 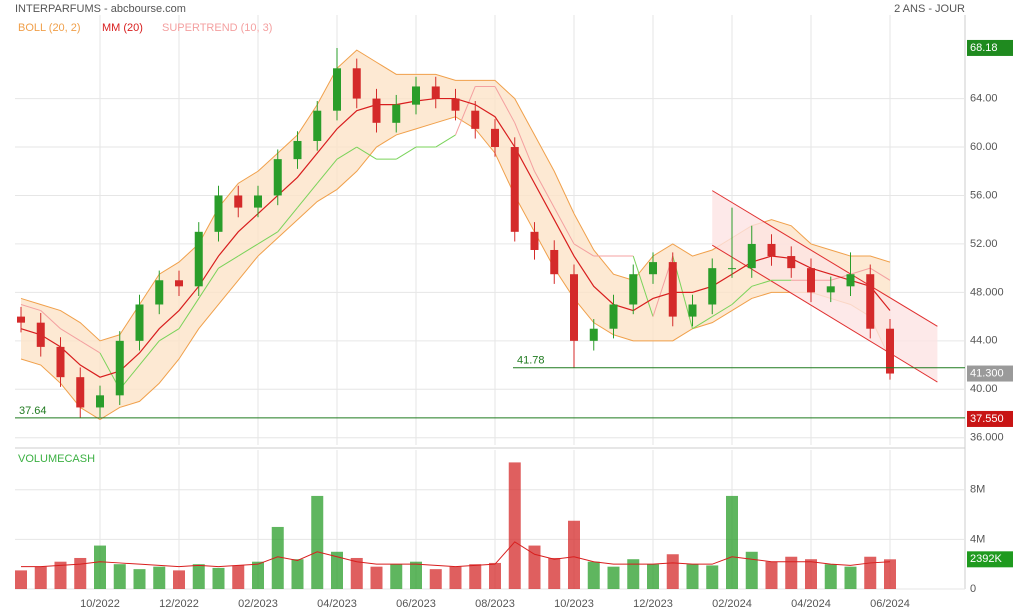 What do you see at coordinates (984, 389) in the screenshot?
I see `y-tick-label: 40.00` at bounding box center [984, 389].